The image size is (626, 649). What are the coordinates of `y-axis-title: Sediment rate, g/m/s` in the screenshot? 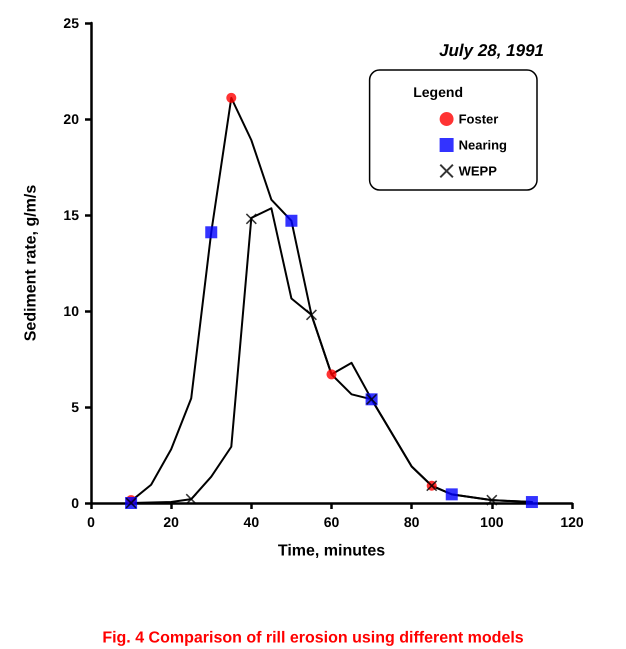 It's located at (31, 263).